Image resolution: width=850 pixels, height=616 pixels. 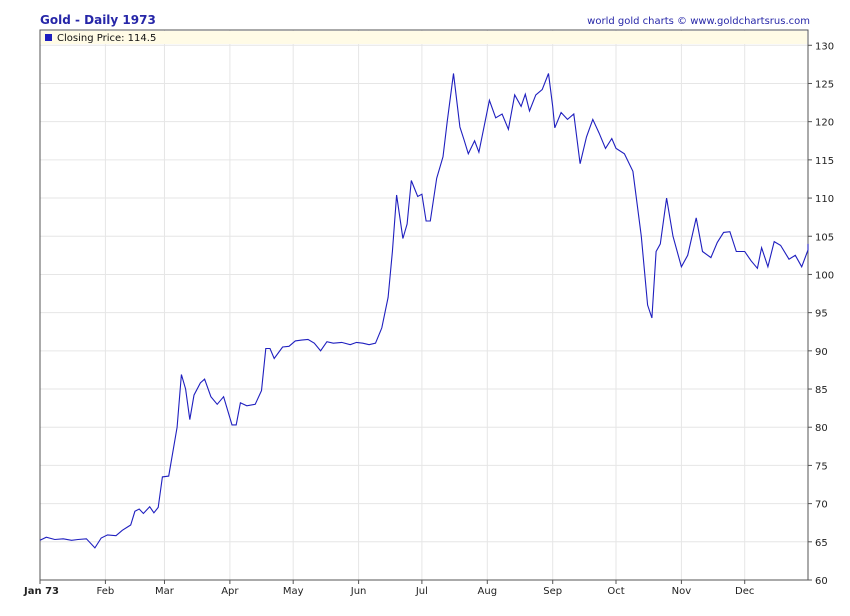 What do you see at coordinates (821, 466) in the screenshot?
I see `y-tick-label: 75` at bounding box center [821, 466].